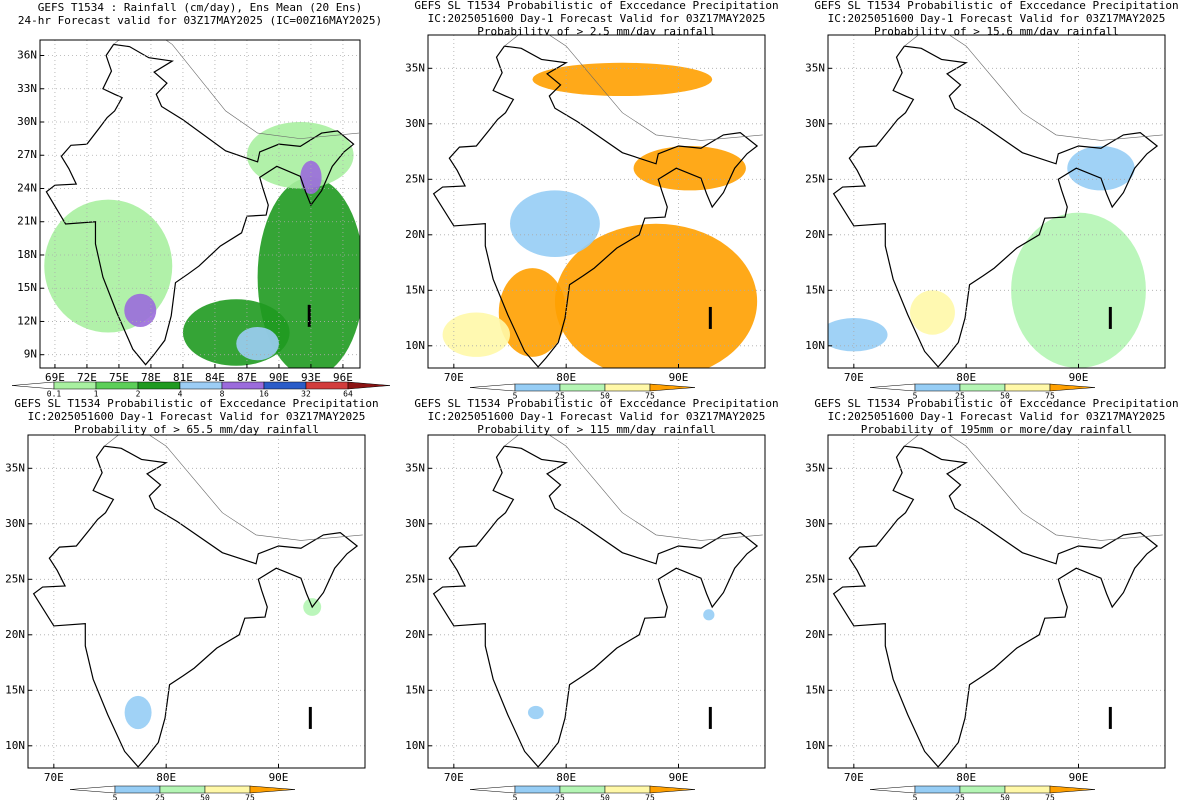 This screenshot has width=1200, height=800. I want to click on lon-tick-label: 87E, so click(247, 377).